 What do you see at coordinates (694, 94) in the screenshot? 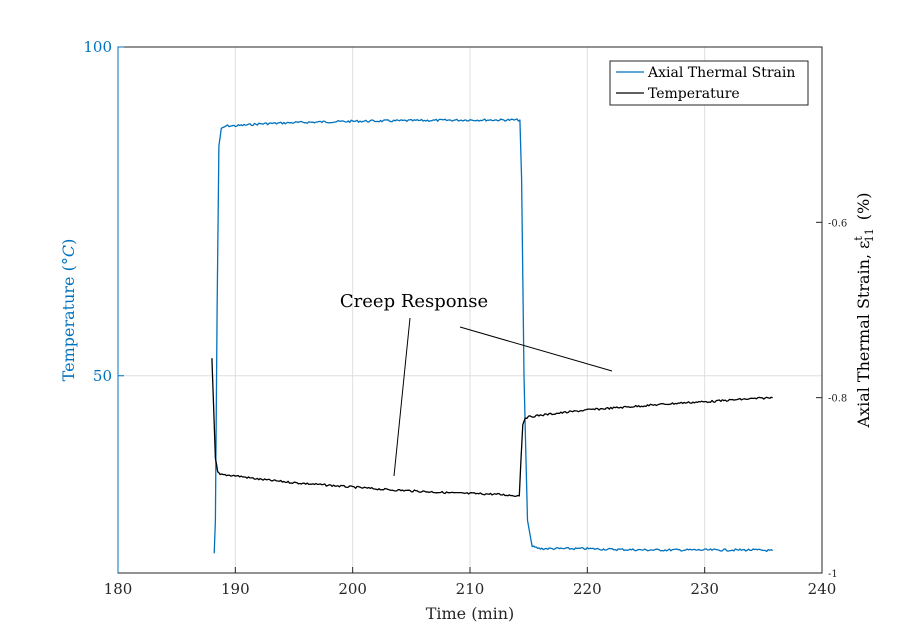
I see `legend-label: Temperature` at bounding box center [694, 94].